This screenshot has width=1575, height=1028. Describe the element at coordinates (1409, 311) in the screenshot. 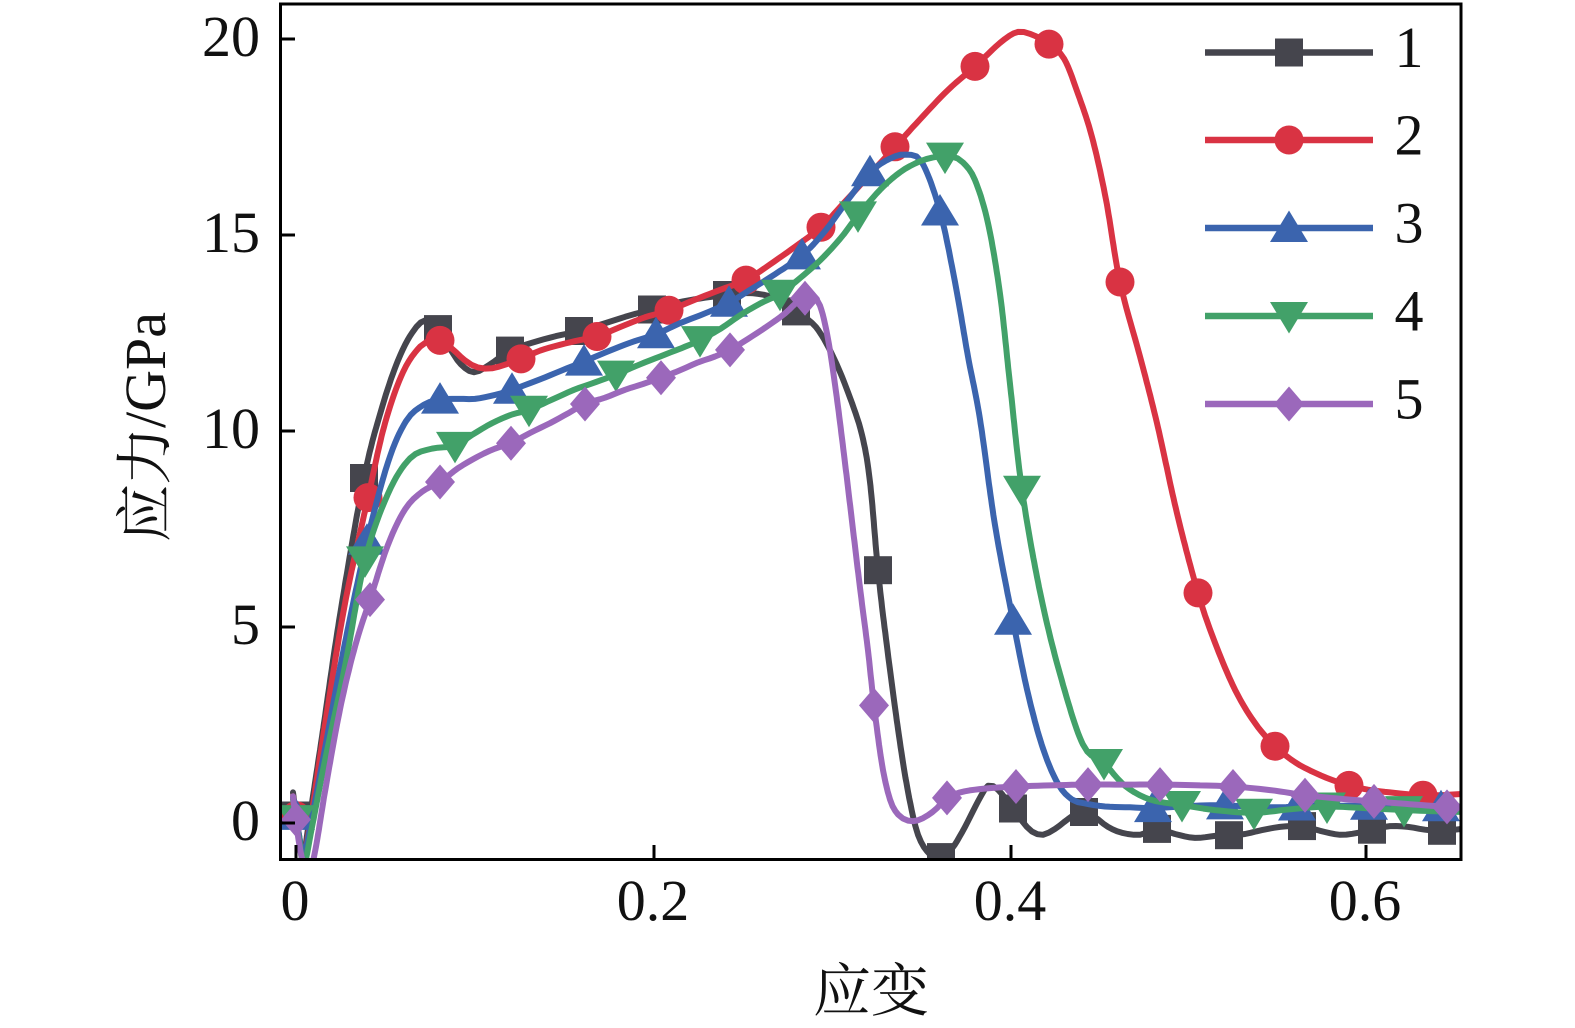

I see `svg-text: 4` at that location.